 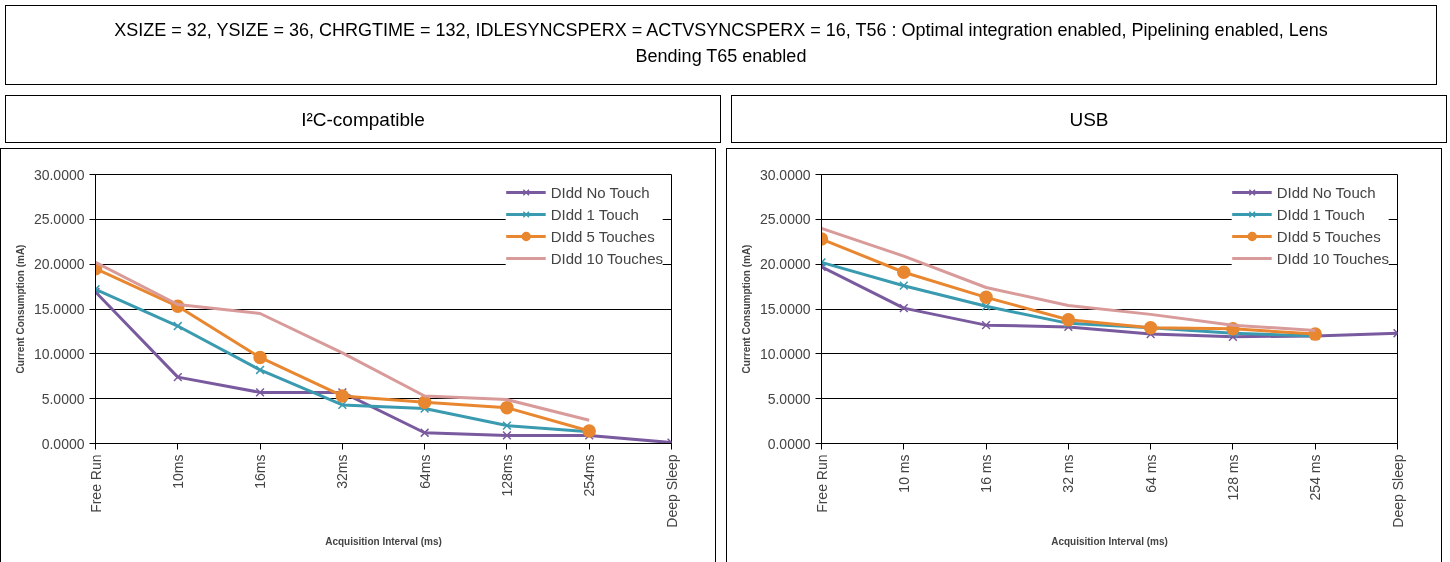 I want to click on x-tick-label: 32ms, so click(x=342, y=471).